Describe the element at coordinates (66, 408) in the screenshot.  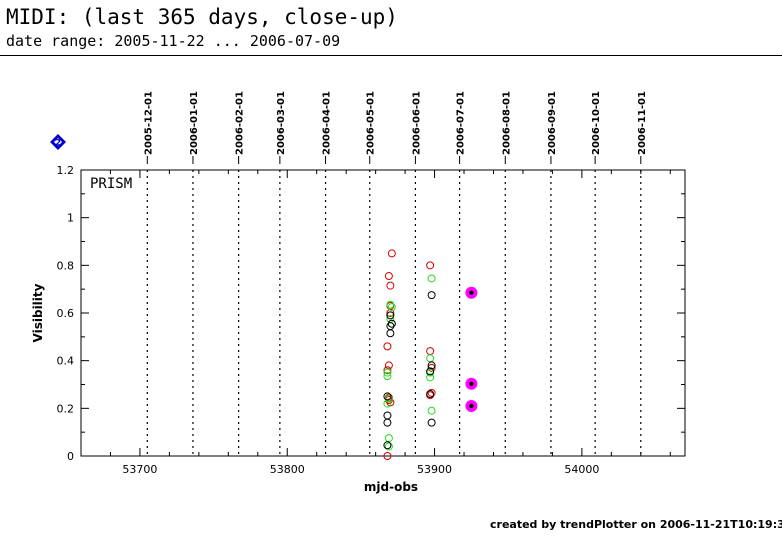
I see `y-tick-label: 0.2` at that location.